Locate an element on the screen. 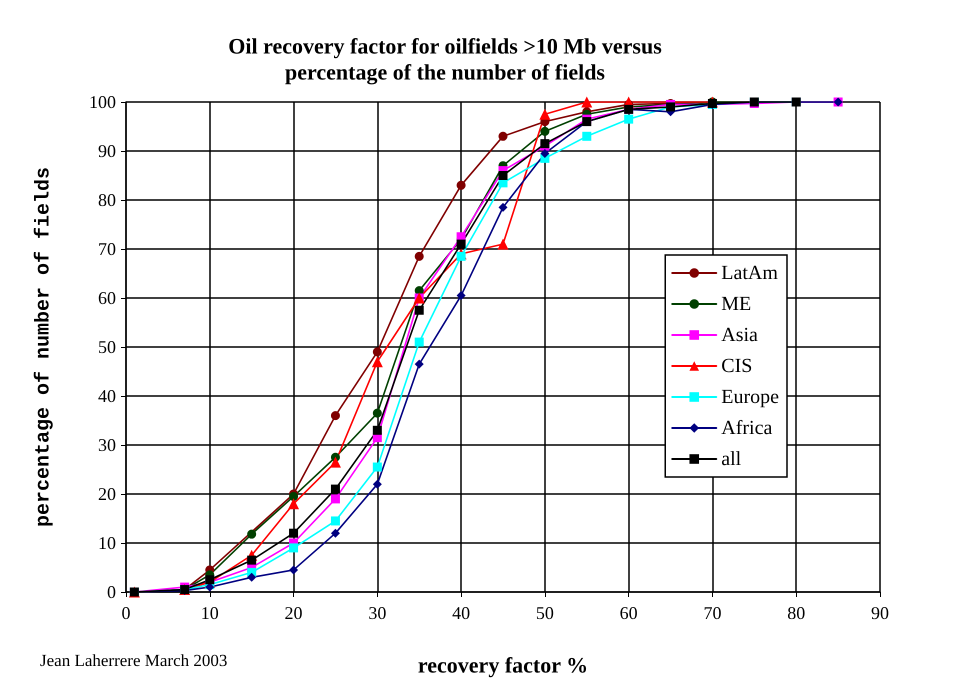 Image resolution: width=965 pixels, height=693 pixels. x-tick-label: 0 is located at coordinates (126, 613).